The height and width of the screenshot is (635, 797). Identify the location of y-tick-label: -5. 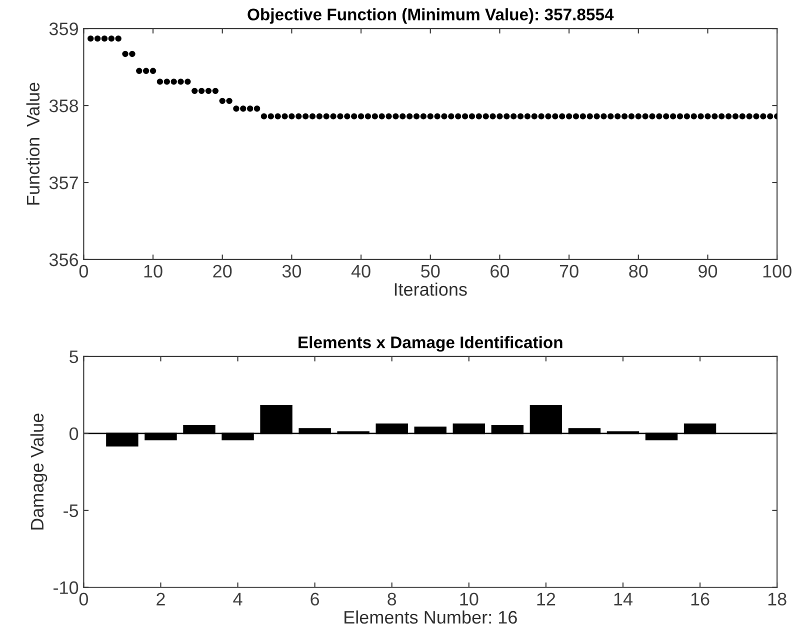
(71, 511).